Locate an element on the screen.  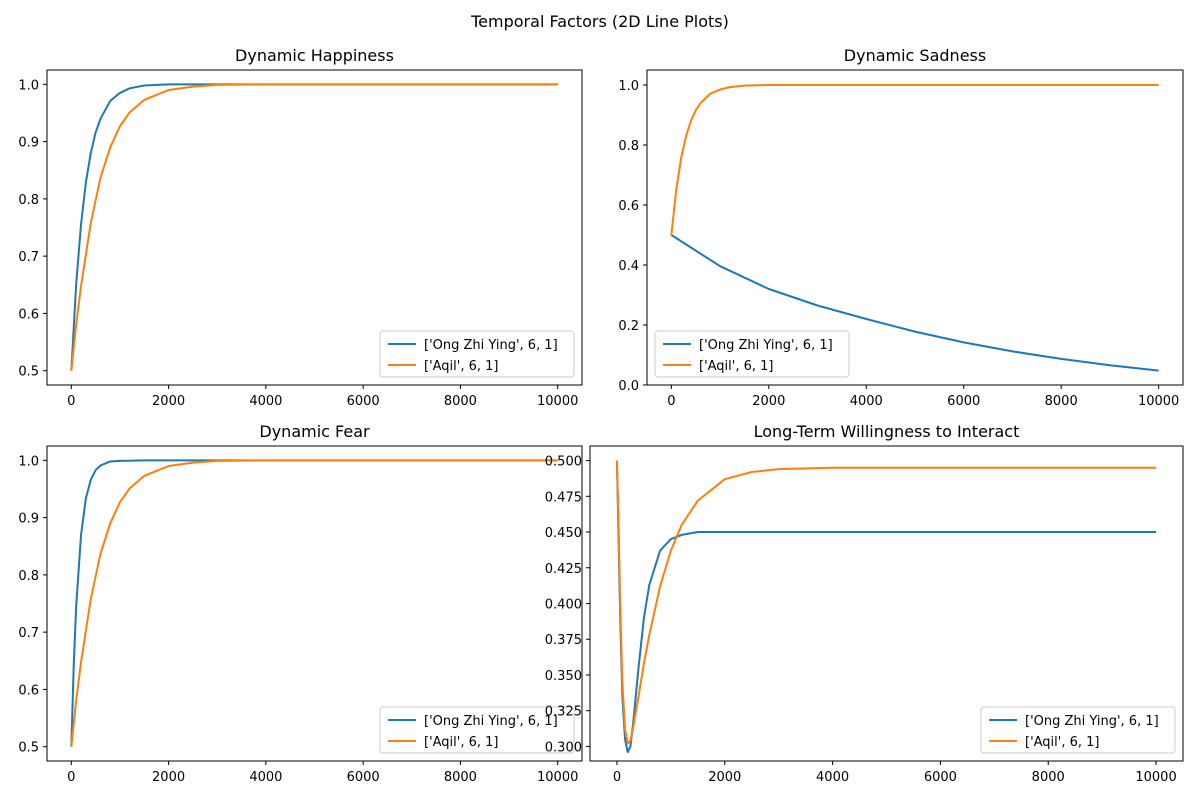
y-tick-label: 0.375 is located at coordinates (563, 640).